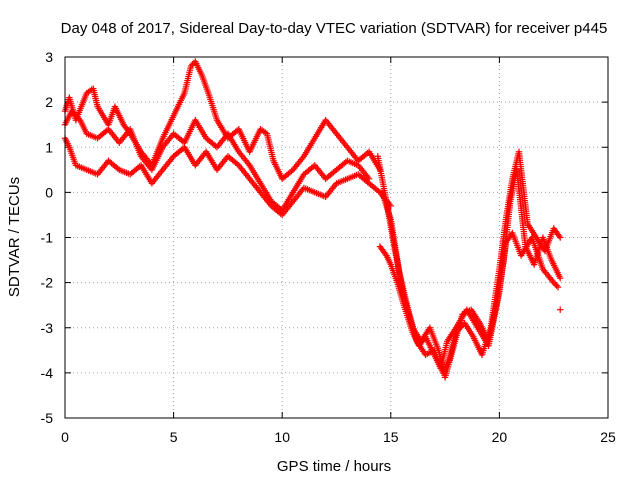 The width and height of the screenshot is (640, 480). I want to click on y-axis-label: SDTVAR / TECUs, so click(14, 237).